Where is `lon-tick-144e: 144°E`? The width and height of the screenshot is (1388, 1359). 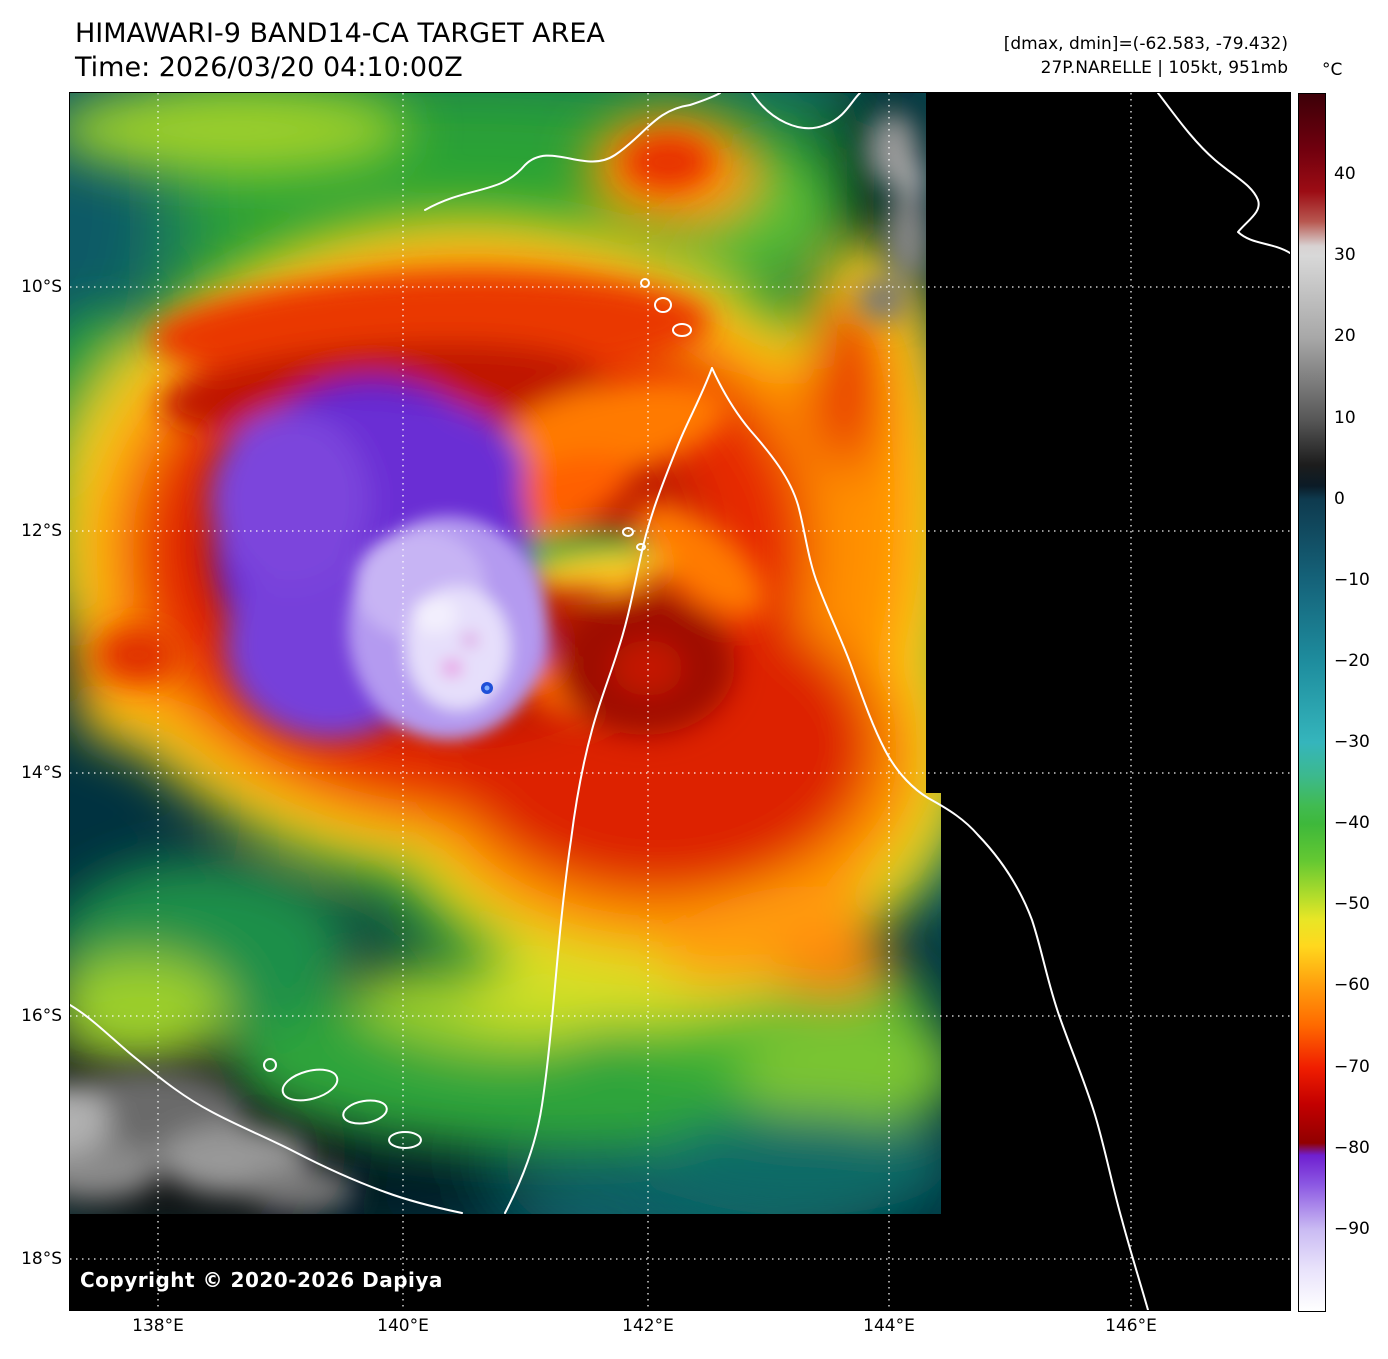 lon-tick-144e: 144°E is located at coordinates (889, 1326).